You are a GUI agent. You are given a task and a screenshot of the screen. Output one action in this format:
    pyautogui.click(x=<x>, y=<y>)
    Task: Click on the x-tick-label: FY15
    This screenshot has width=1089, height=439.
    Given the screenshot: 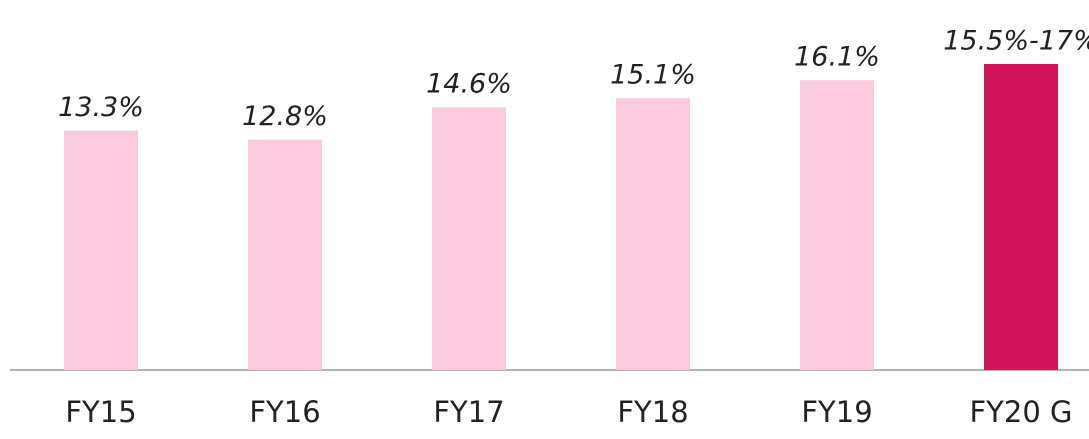 What is the action you would take?
    pyautogui.click(x=100, y=412)
    